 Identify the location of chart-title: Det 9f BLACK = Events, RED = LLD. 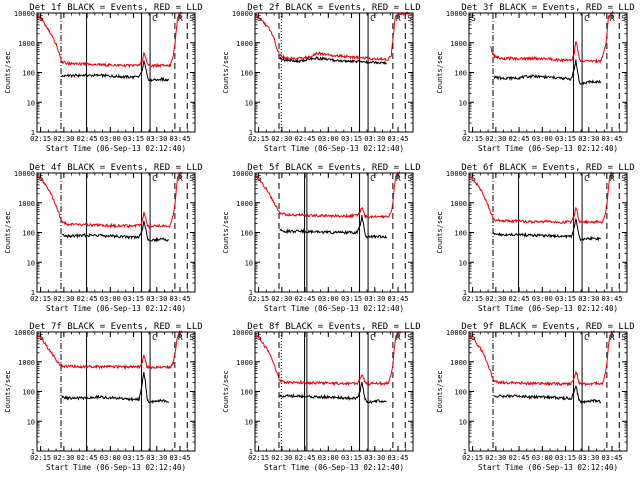
(547, 327).